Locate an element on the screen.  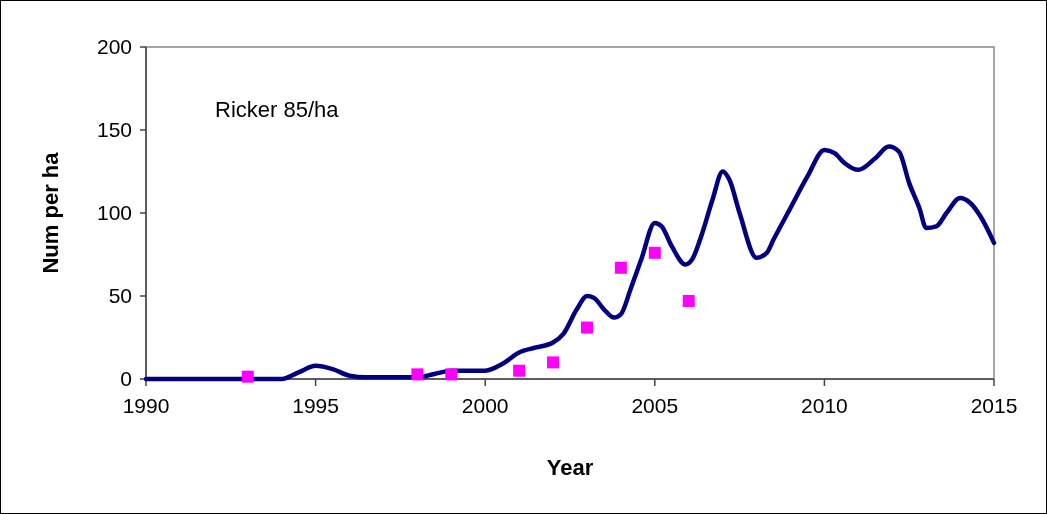
x-tick-label: 1990 is located at coordinates (146, 405).